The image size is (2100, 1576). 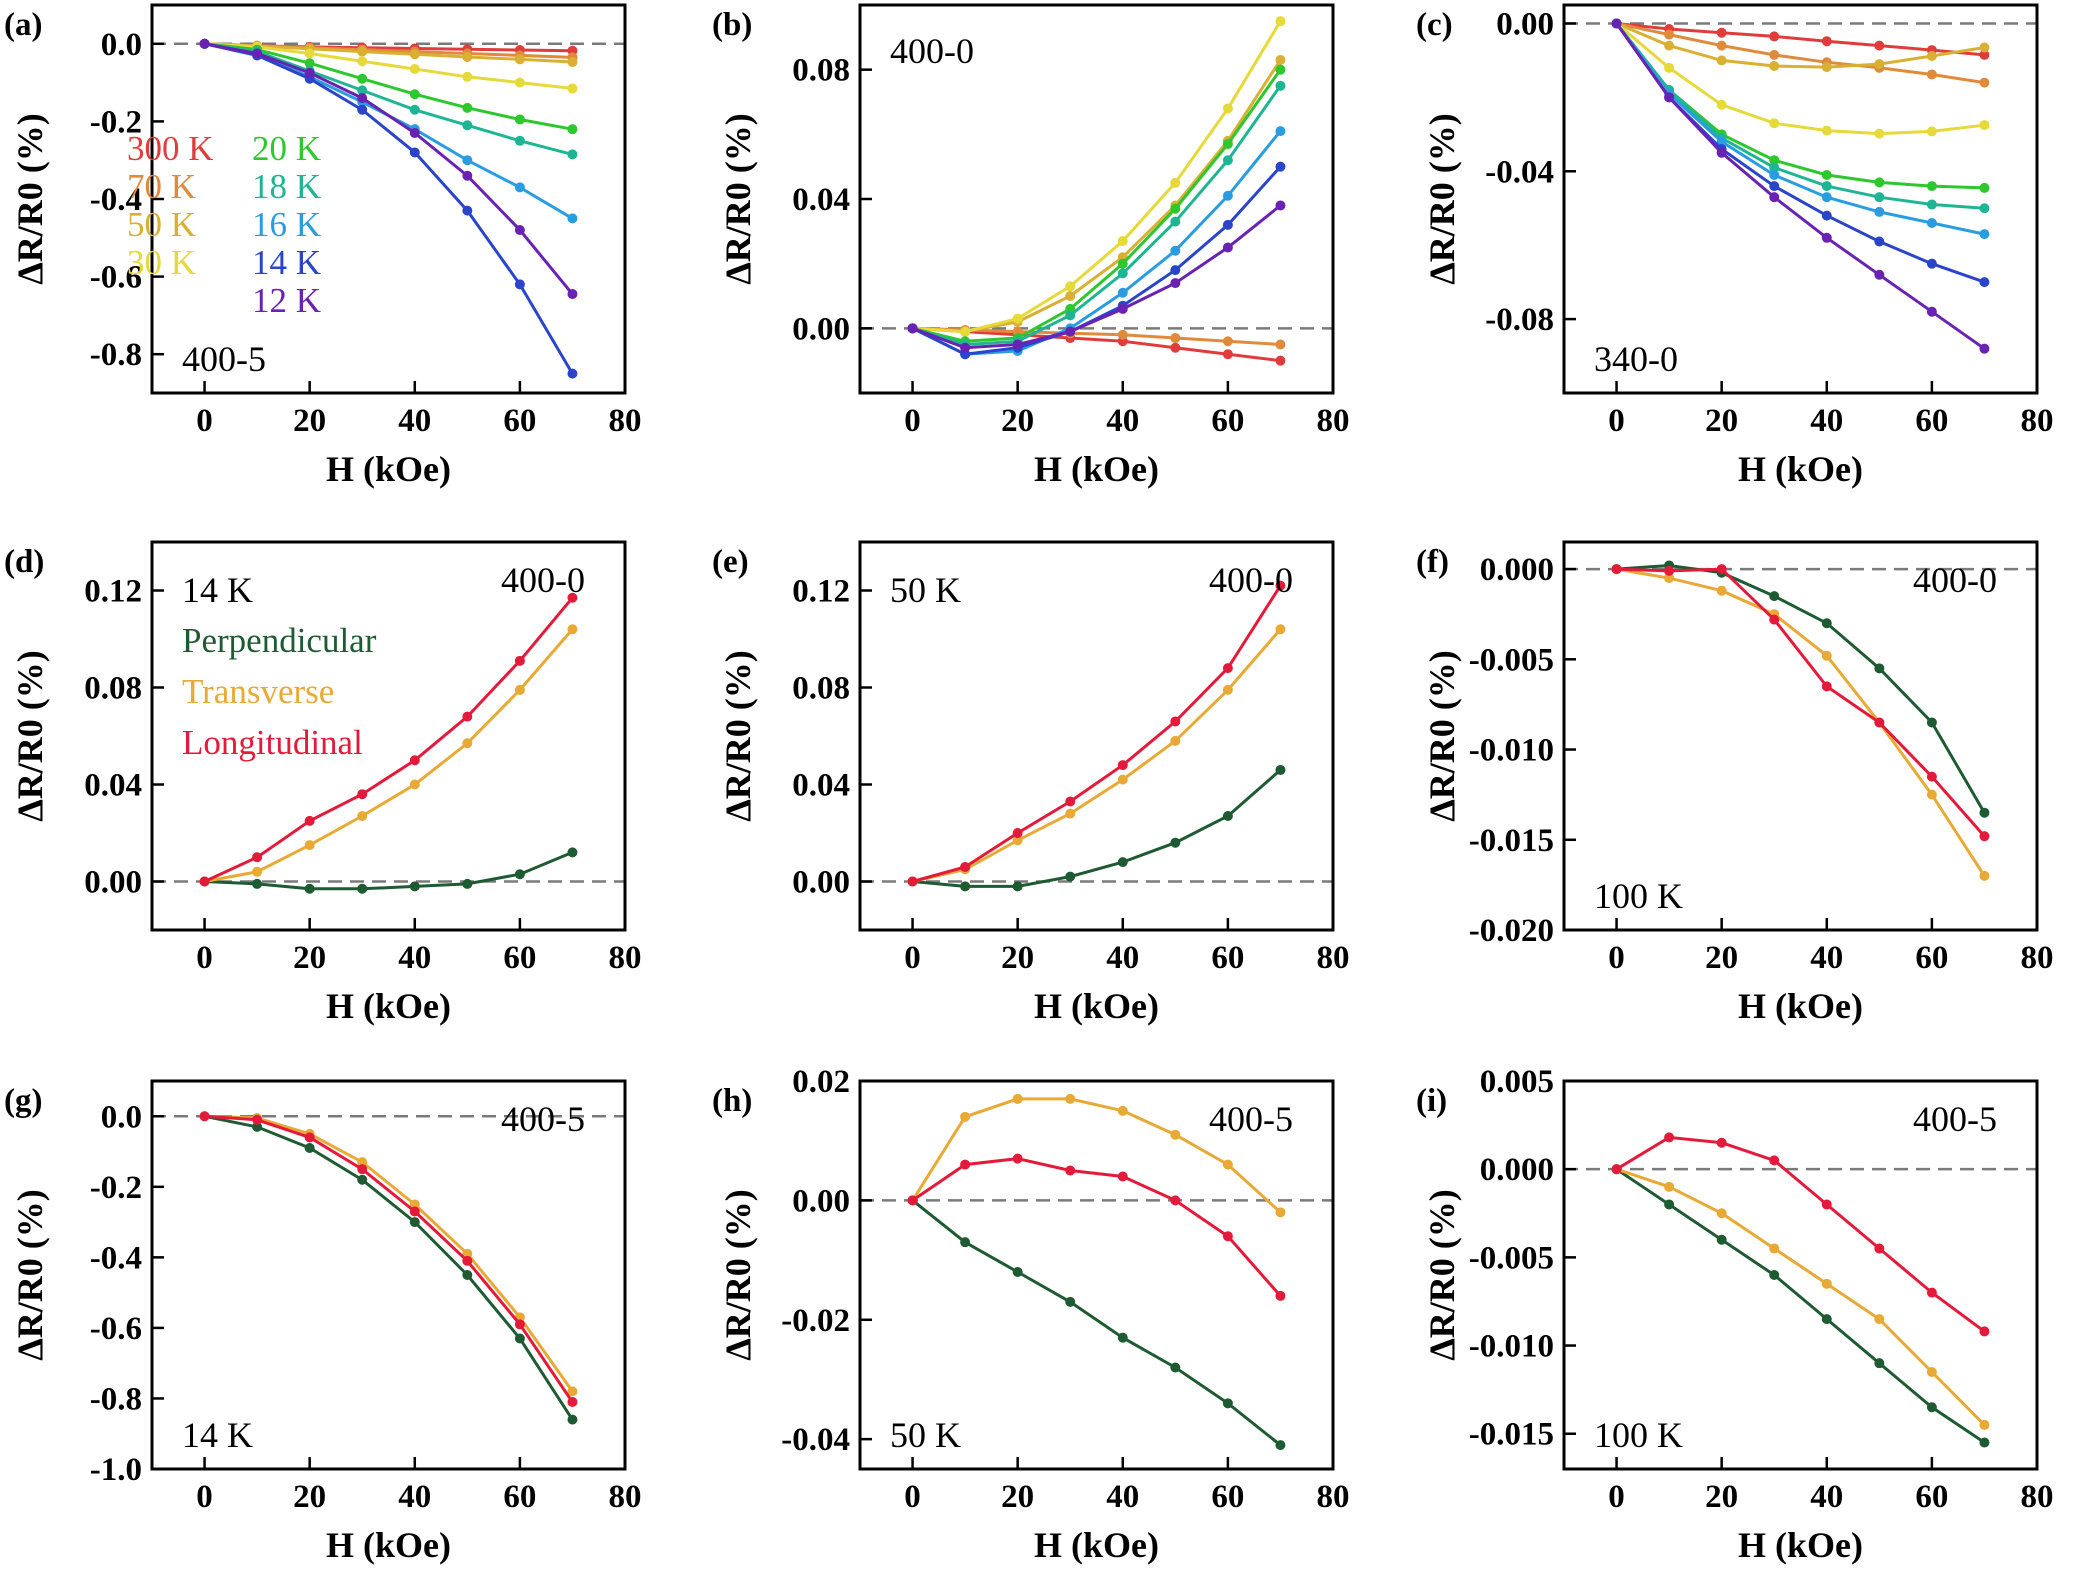 What do you see at coordinates (272, 742) in the screenshot?
I see `legend-entry: Longitudinal` at bounding box center [272, 742].